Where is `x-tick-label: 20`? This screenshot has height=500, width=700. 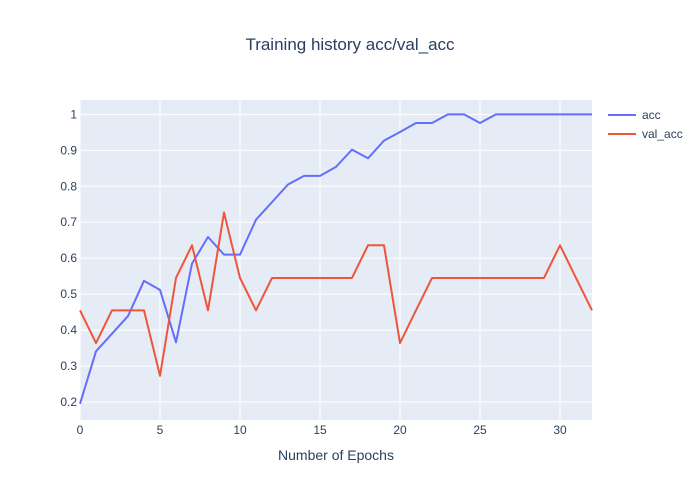 x-tick-label: 20 is located at coordinates (400, 430).